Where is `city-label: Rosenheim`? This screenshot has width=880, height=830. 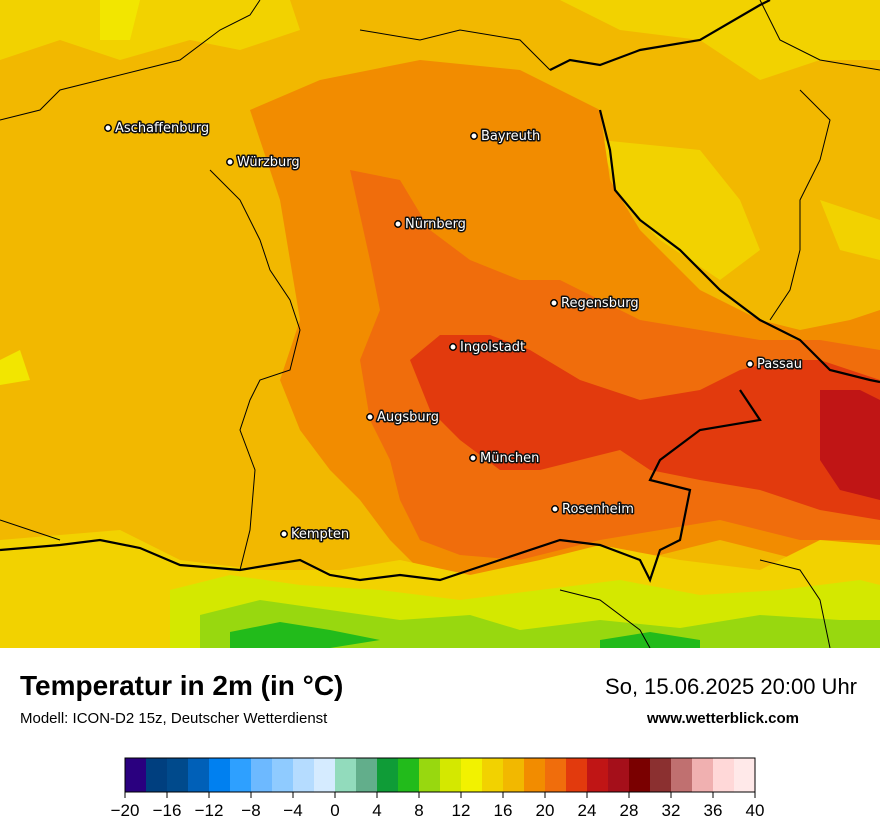 city-label: Rosenheim is located at coordinates (598, 509).